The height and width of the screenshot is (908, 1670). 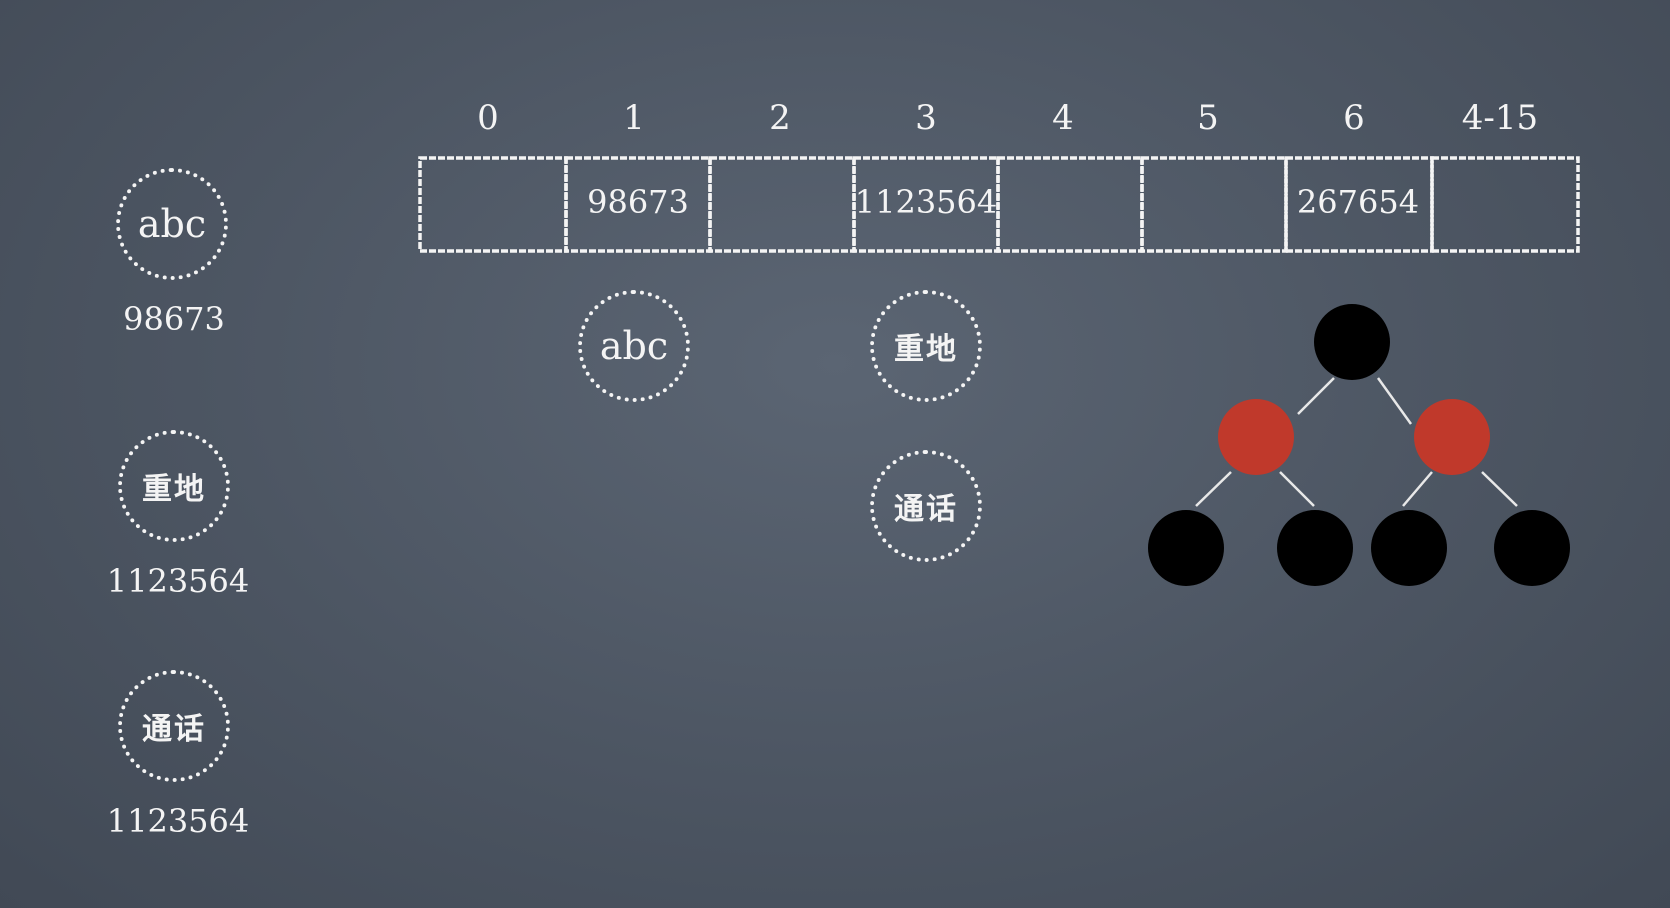 I want to click on key-hash-zhongdi: 1123564, so click(x=178, y=581).